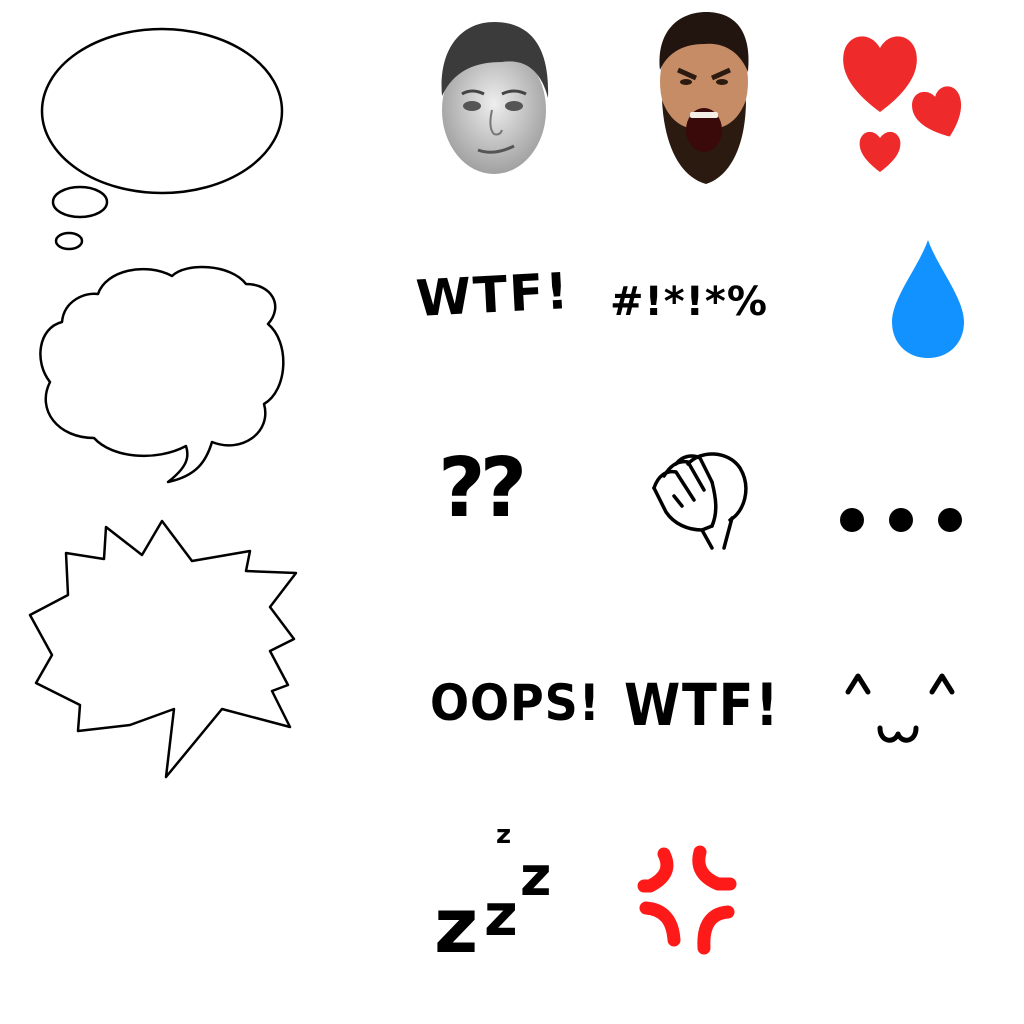 Image resolution: width=1024 pixels, height=1024 pixels. Describe the element at coordinates (704, 98) in the screenshot. I see `shouting-spartan-face-icon` at that location.